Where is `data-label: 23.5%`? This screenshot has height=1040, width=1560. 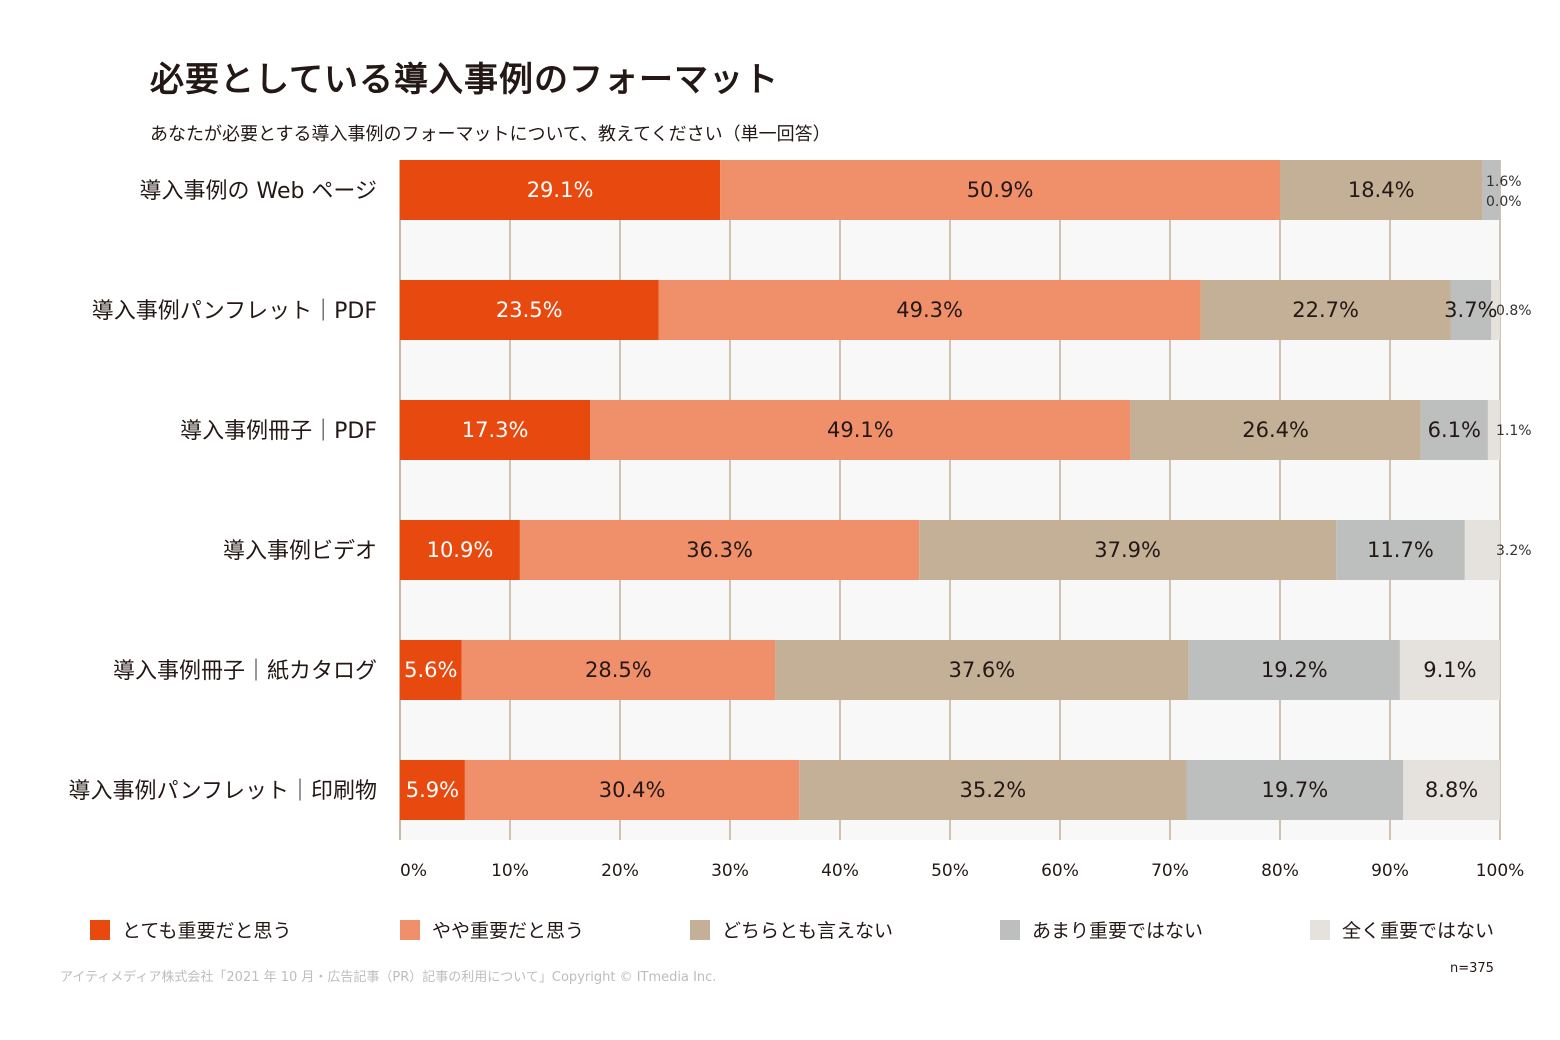
data-label: 23.5% is located at coordinates (529, 310).